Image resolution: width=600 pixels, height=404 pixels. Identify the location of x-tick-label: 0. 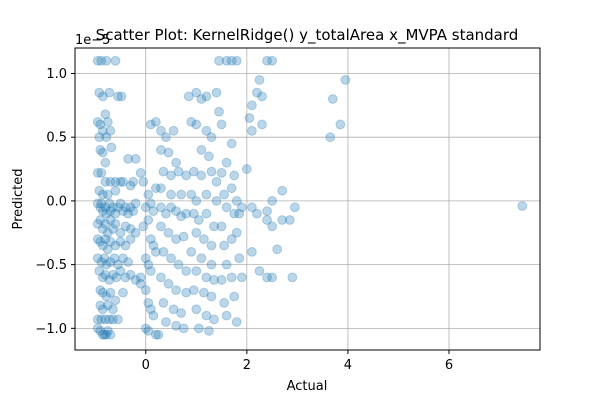
(146, 365).